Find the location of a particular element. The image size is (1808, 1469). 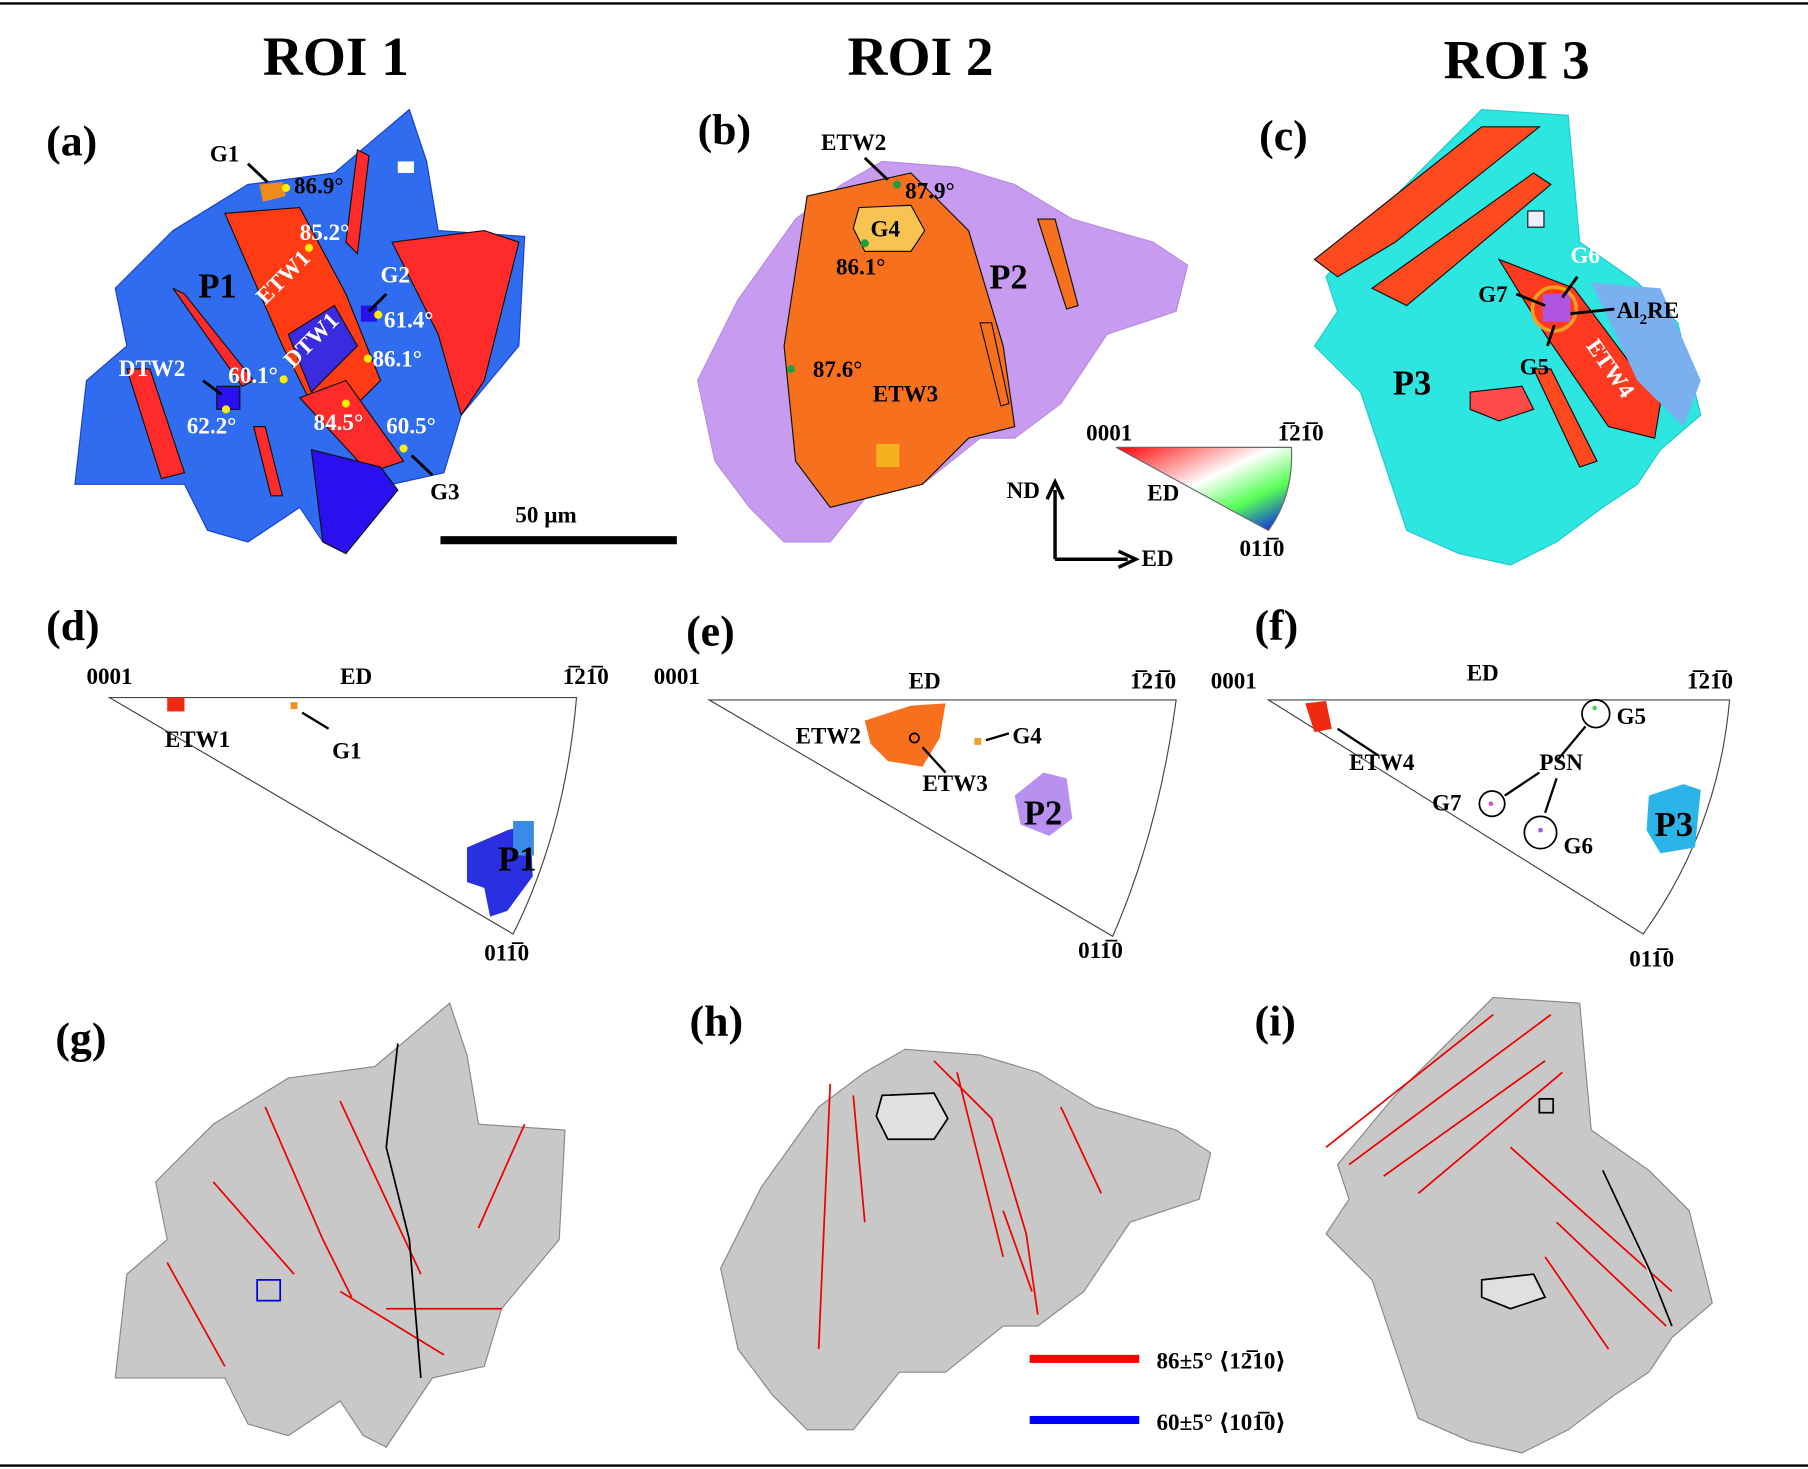

ipf-e-12-10: 1̅21̅0 is located at coordinates (1153, 680).